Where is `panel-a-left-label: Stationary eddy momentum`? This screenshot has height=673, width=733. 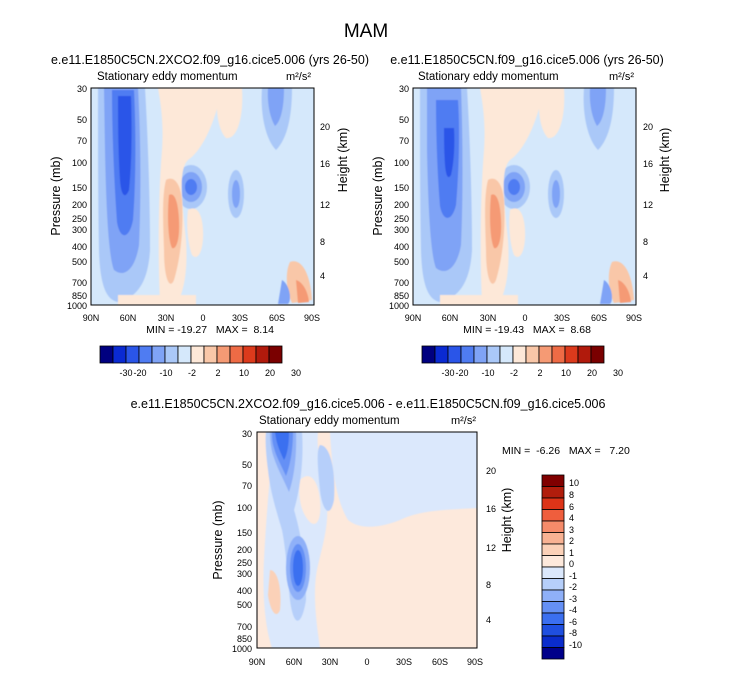
panel-a-left-label: Stationary eddy momentum is located at coordinates (167, 77).